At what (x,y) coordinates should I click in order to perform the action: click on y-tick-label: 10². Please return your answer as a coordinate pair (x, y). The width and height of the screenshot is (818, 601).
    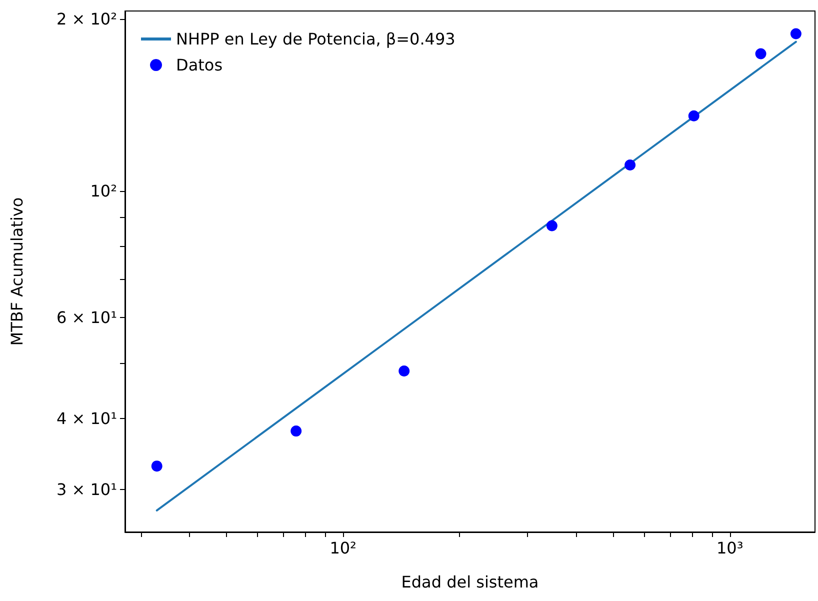
    Looking at the image, I should click on (103, 190).